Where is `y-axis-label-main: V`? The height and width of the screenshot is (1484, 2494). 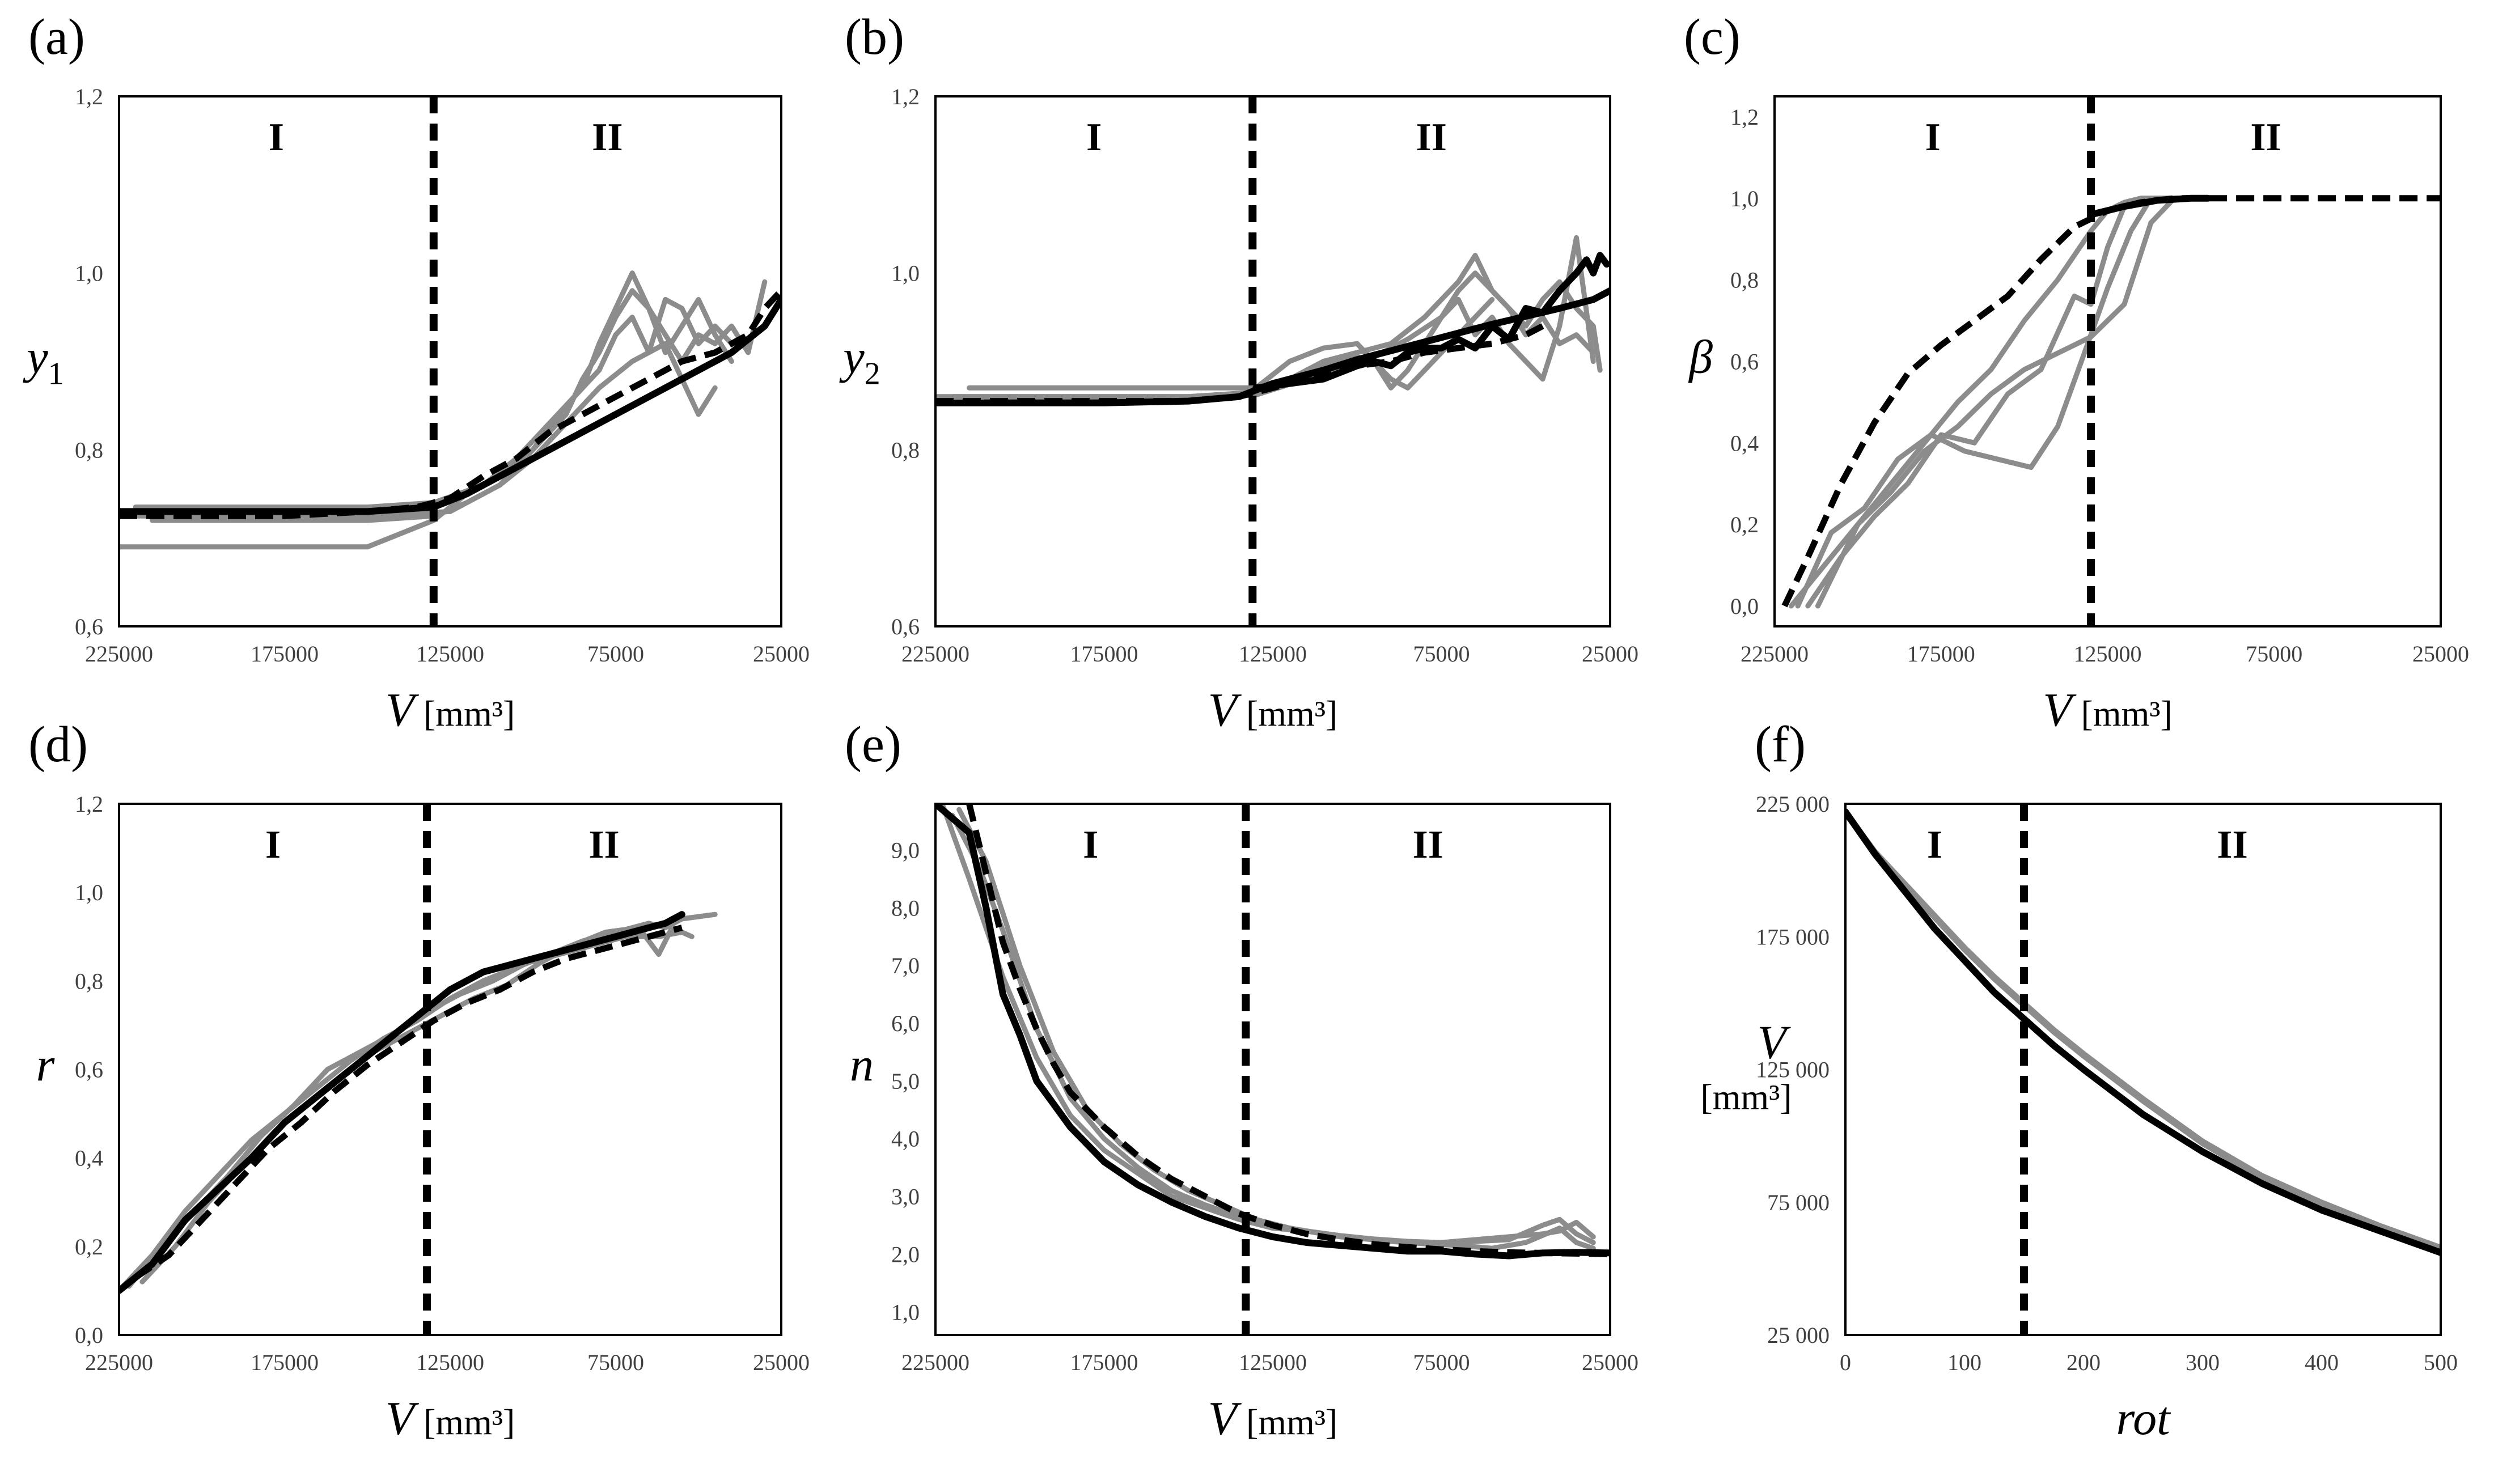
y-axis-label-main: V is located at coordinates (1774, 1042).